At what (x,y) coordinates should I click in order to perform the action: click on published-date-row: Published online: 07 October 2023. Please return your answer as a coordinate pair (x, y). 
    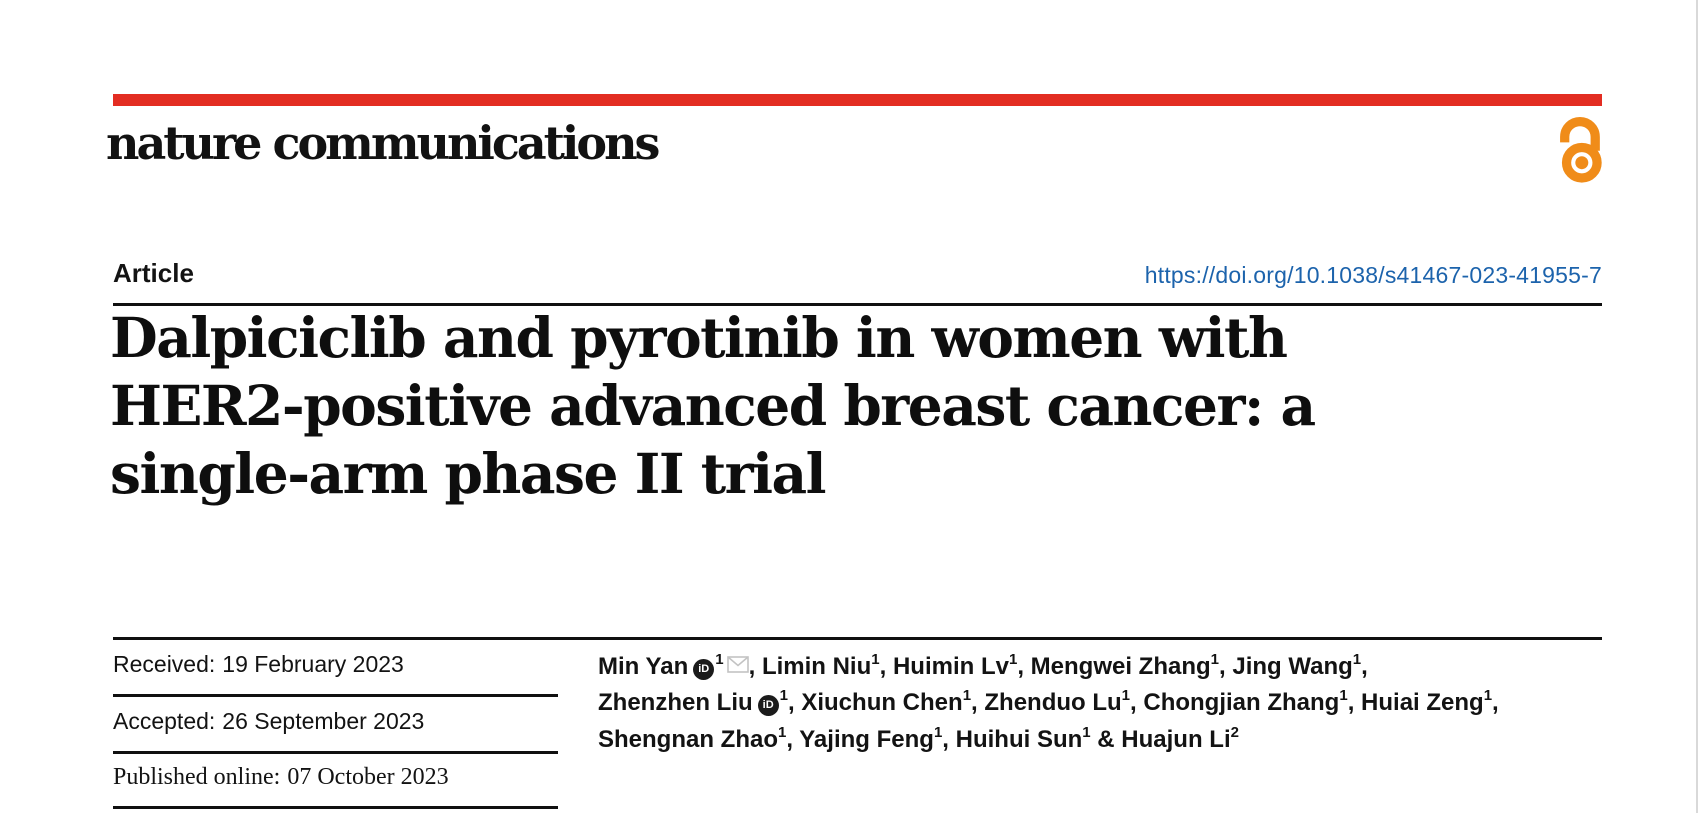
    Looking at the image, I should click on (335, 779).